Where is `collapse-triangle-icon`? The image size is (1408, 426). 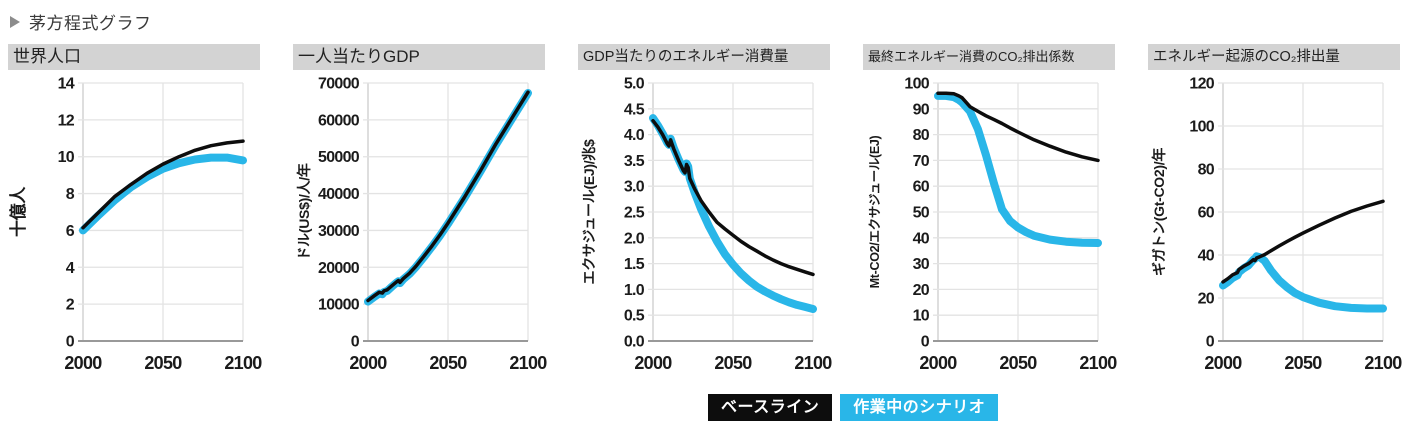 collapse-triangle-icon is located at coordinates (15, 21).